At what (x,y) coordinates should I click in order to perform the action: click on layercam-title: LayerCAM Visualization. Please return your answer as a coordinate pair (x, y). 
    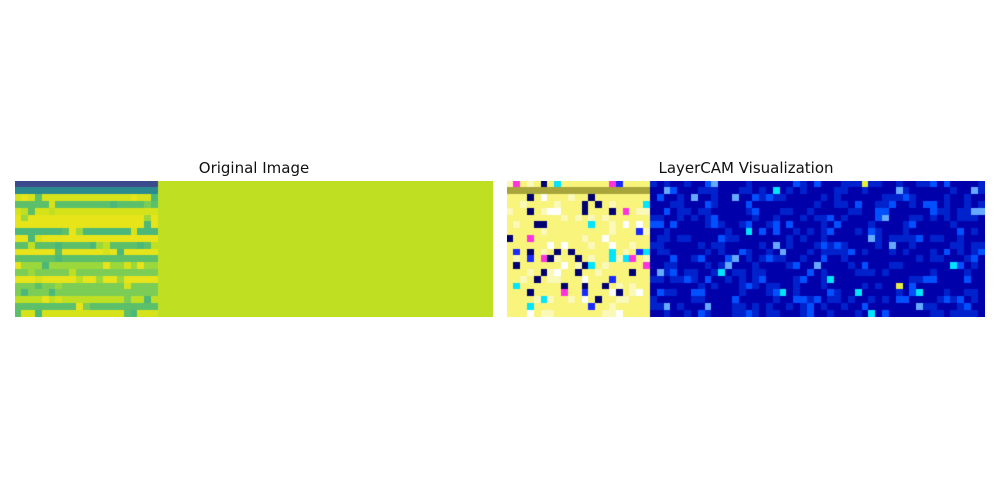
    Looking at the image, I should click on (746, 168).